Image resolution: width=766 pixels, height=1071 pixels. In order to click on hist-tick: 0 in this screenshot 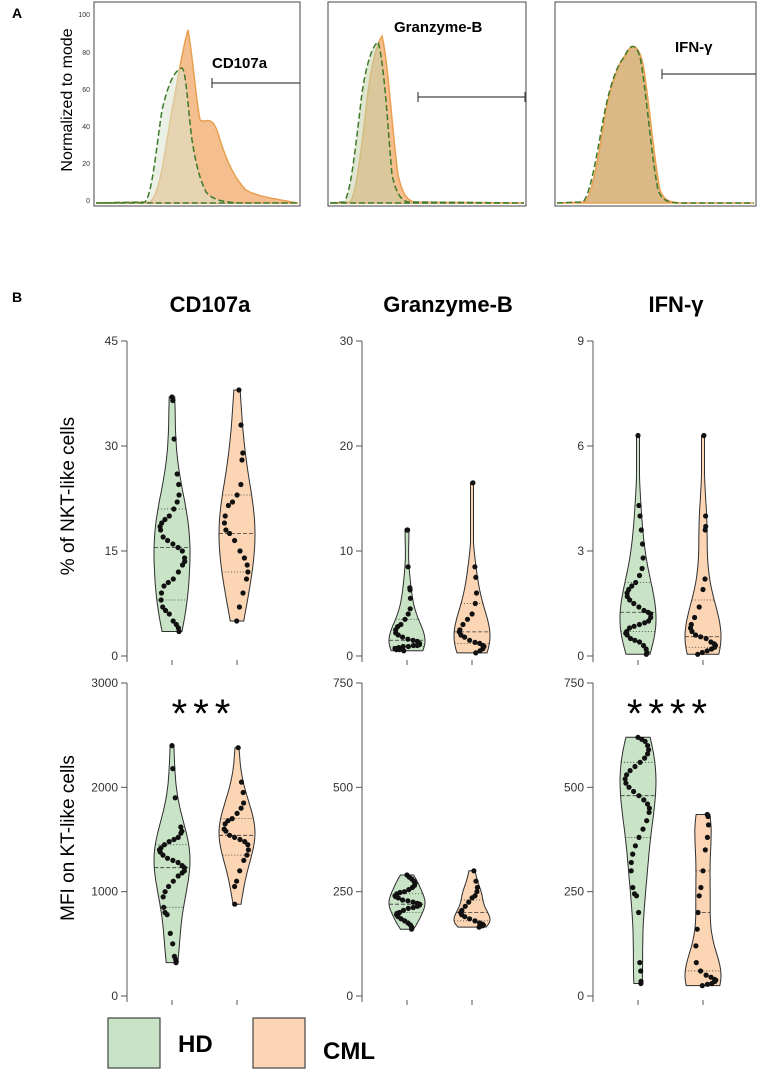, I will do `click(88, 201)`.